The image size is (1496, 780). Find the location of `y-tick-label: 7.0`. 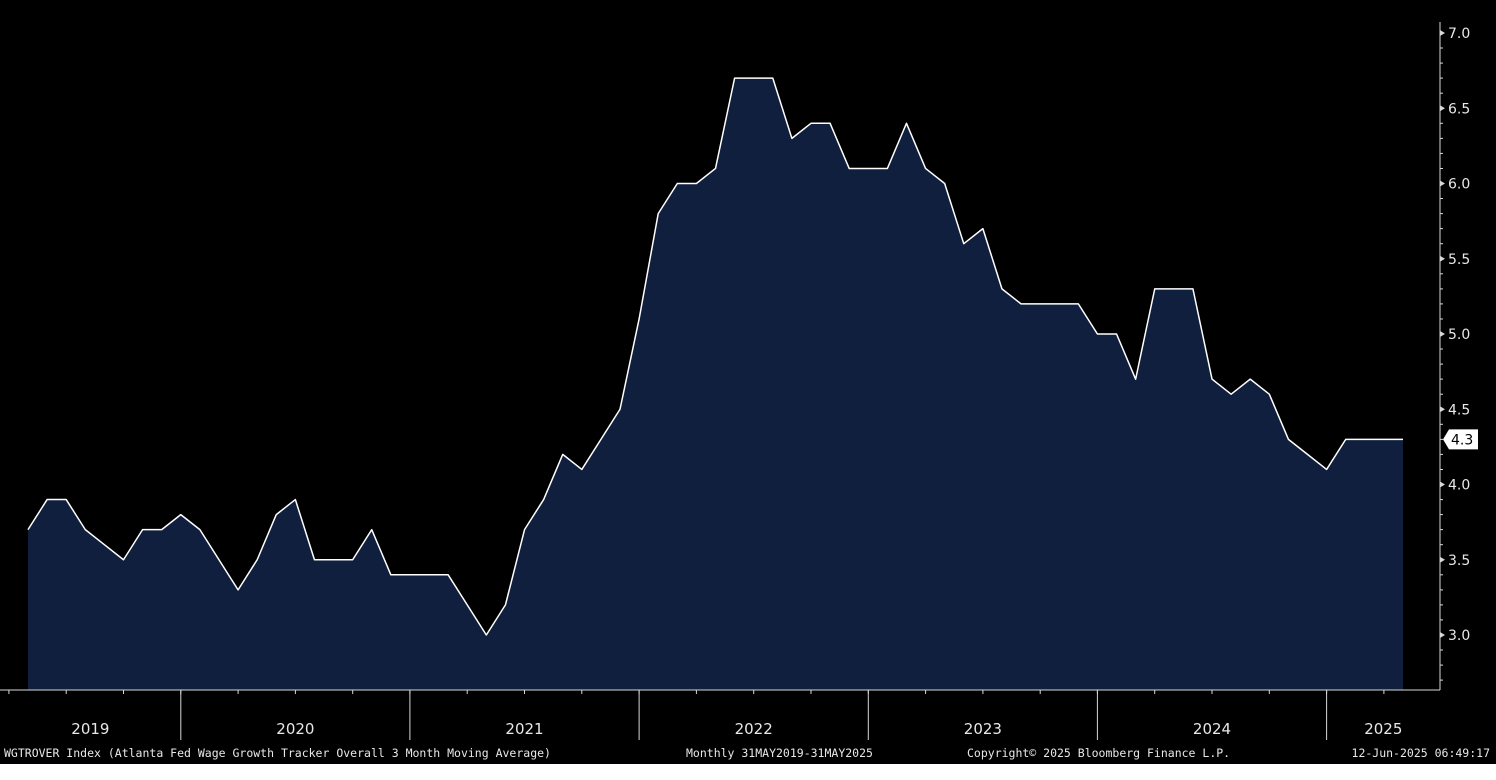

y-tick-label: 7.0 is located at coordinates (1459, 34).